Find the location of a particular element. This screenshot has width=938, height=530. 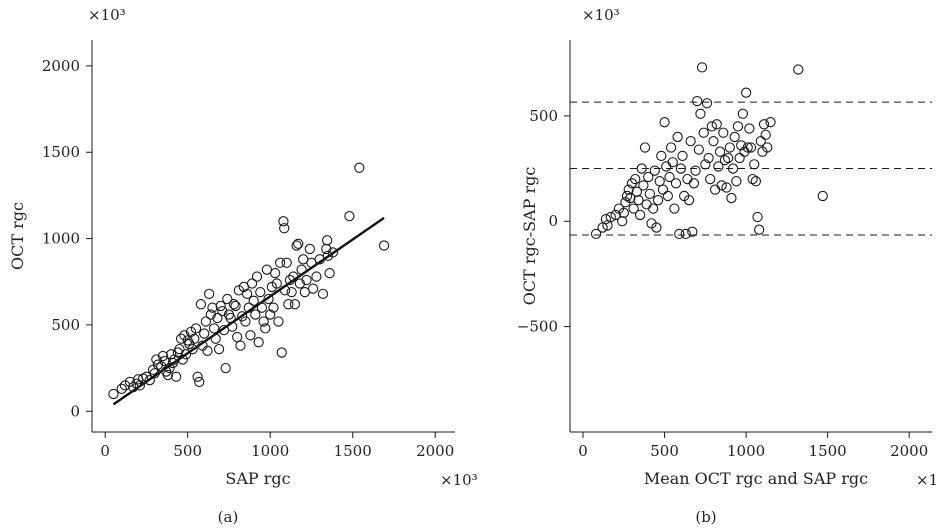

x-tick-label: 1000 is located at coordinates (270, 451).